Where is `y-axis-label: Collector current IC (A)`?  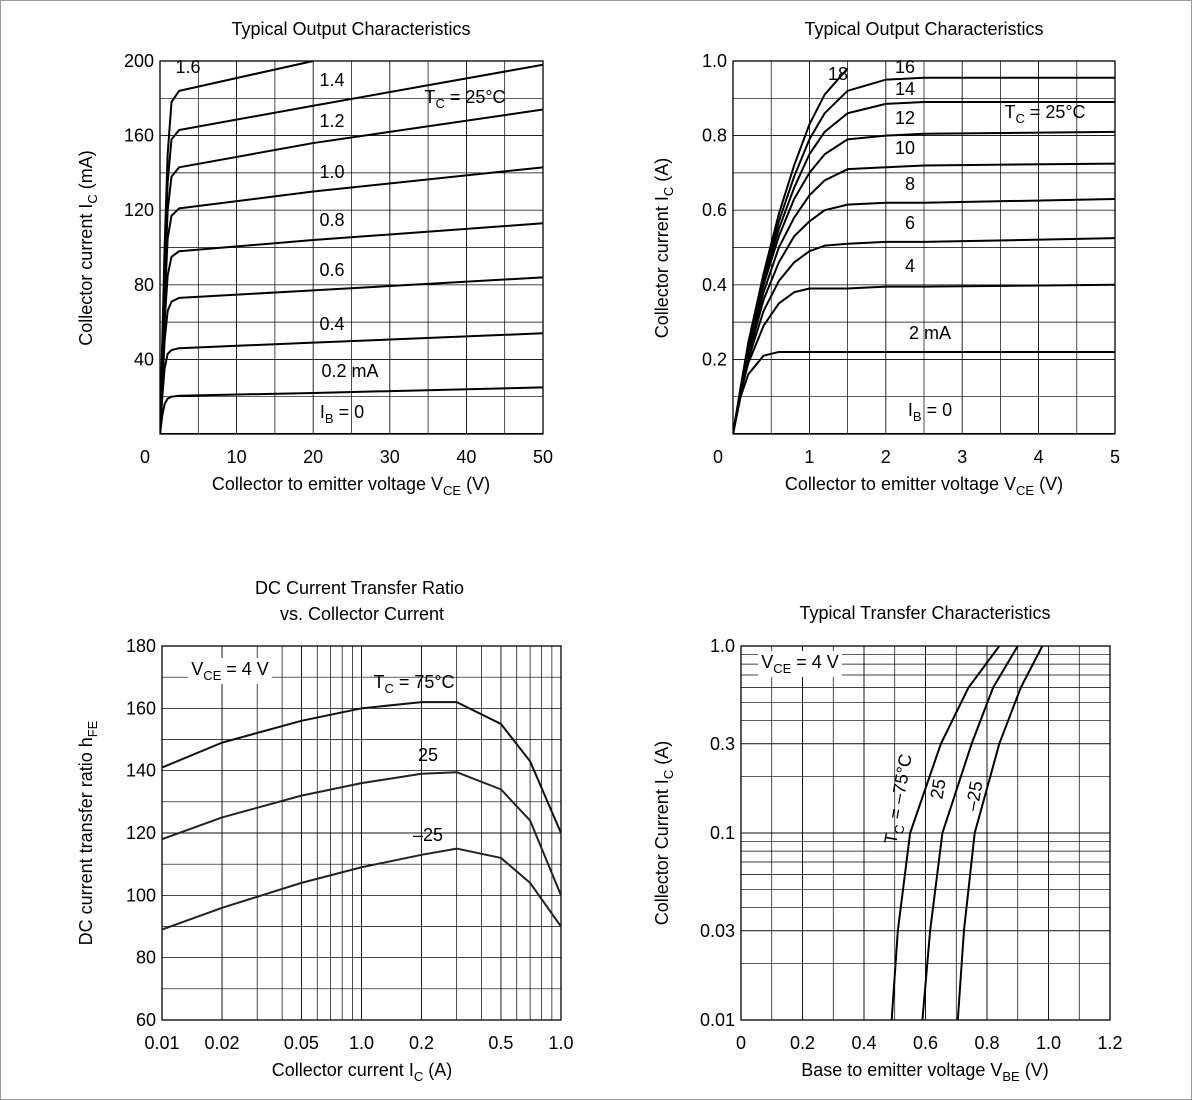
y-axis-label: Collector current IC (A) is located at coordinates (664, 248).